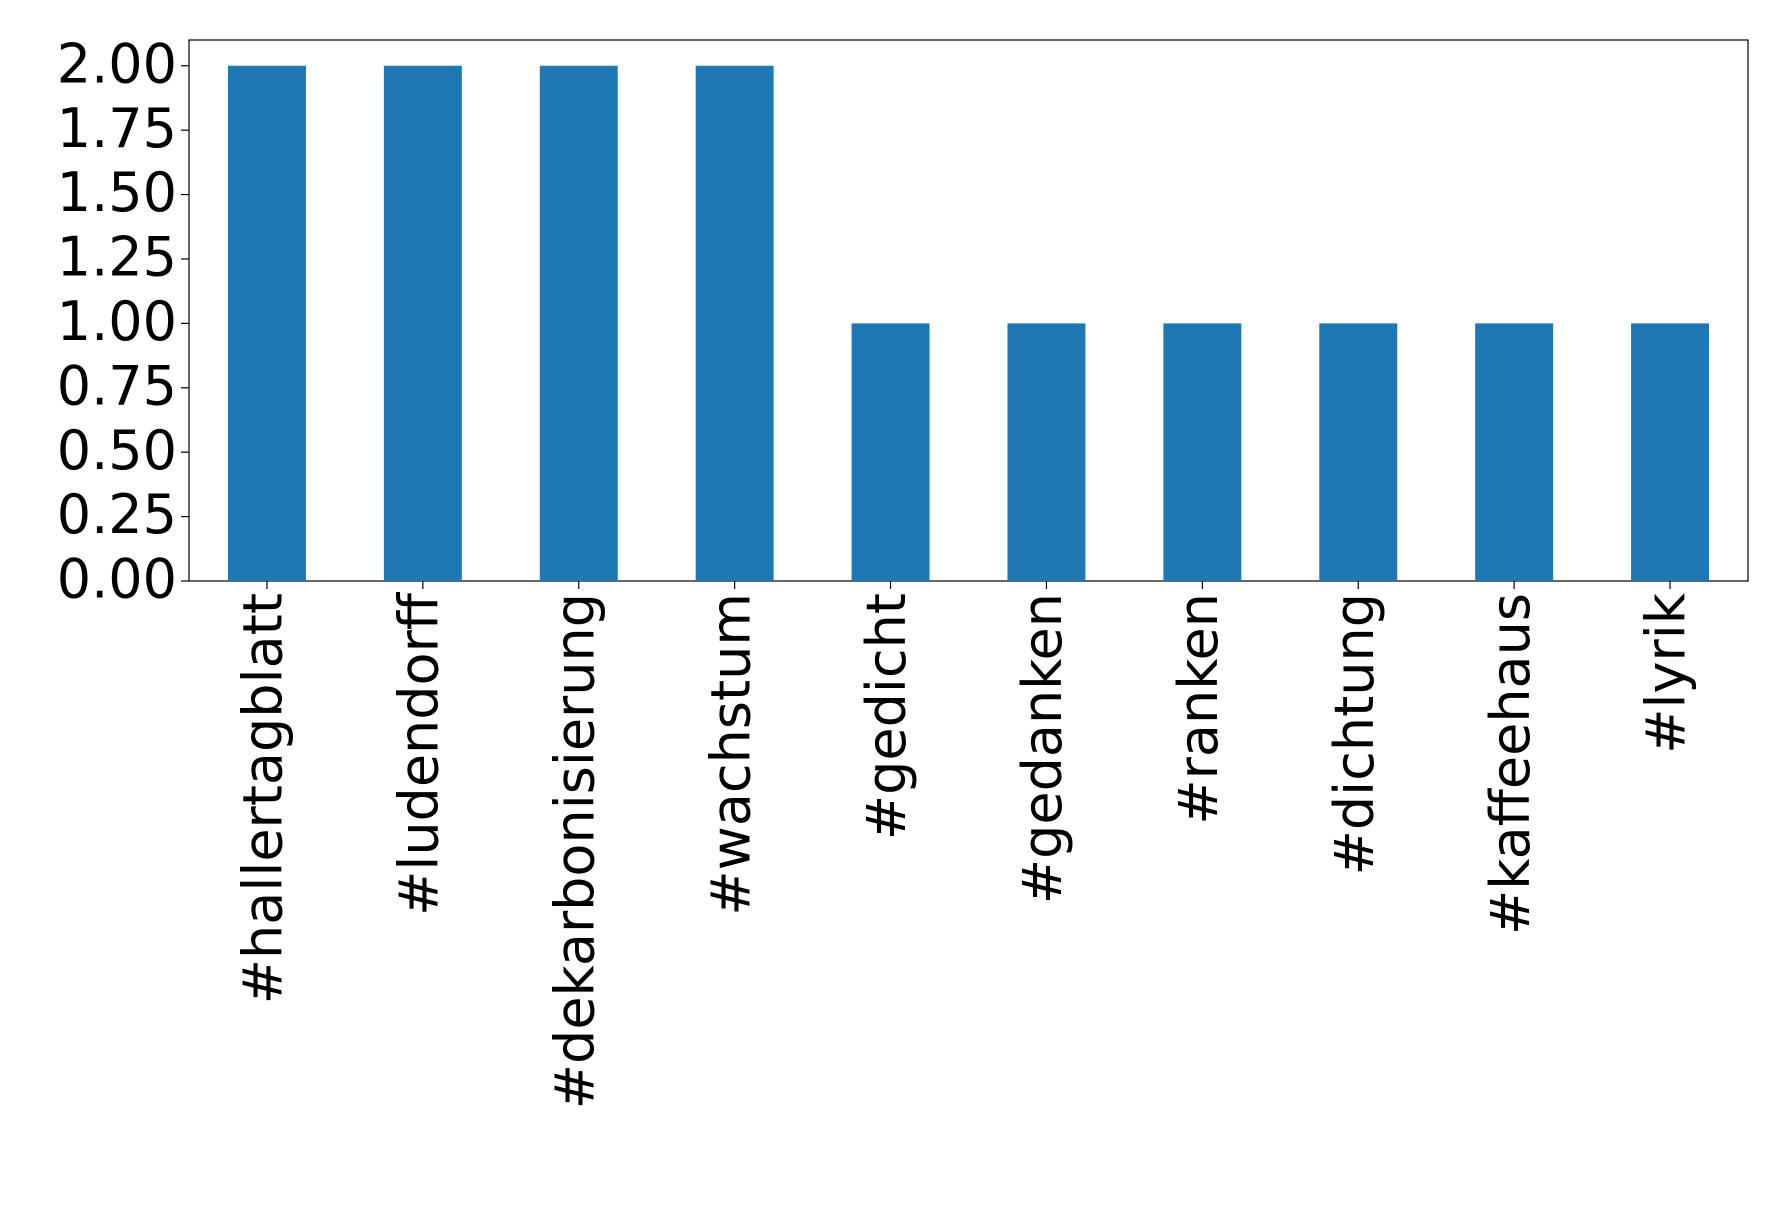  Describe the element at coordinates (117, 192) in the screenshot. I see `y-tick-label: 1.50` at that location.